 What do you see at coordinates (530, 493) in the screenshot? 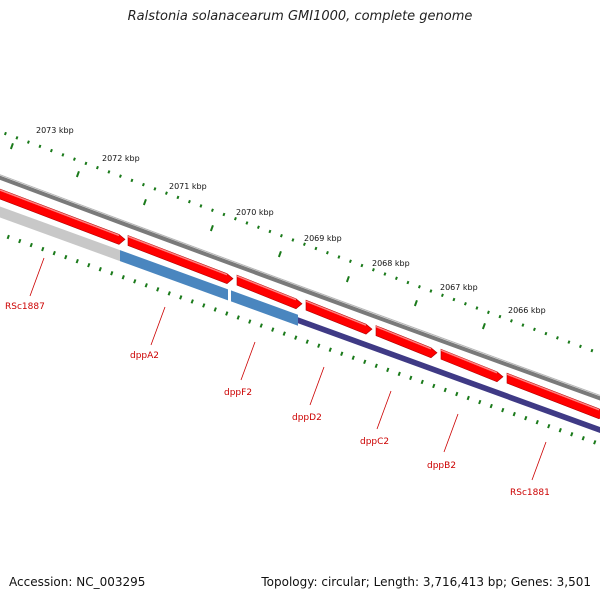
I see `gene-label-rsc1881: RSc1881` at bounding box center [530, 493].